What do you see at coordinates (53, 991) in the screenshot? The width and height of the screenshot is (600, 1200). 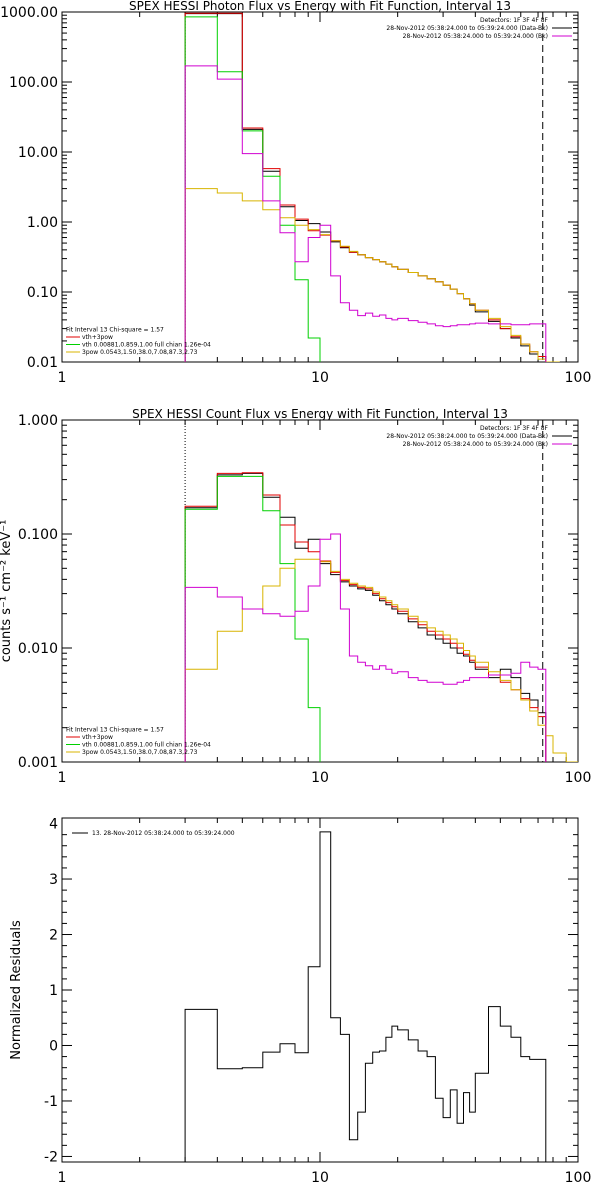 I see `y-tick-label: 1` at bounding box center [53, 991].